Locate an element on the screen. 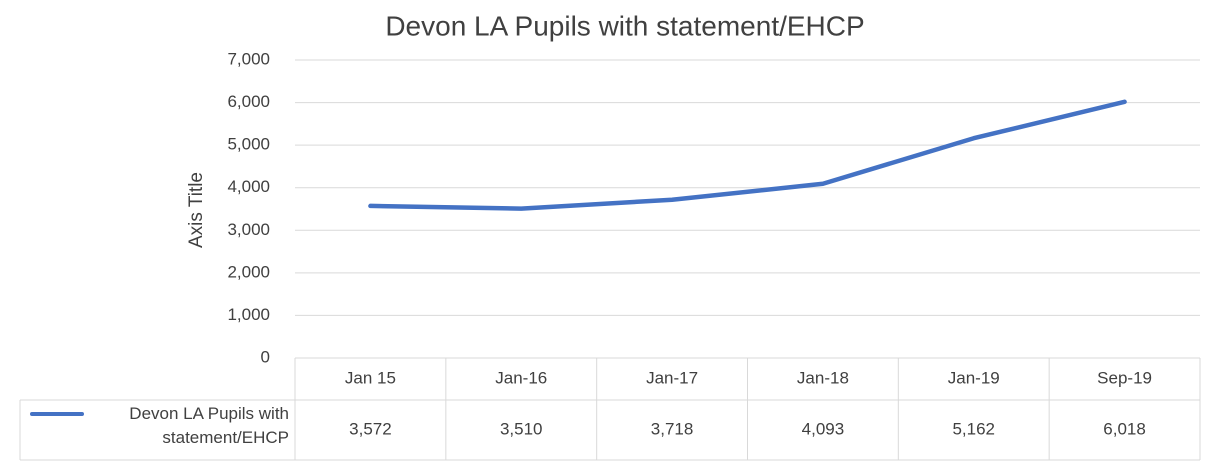  chart-title: Devon LA Pupils with statement/EHCP is located at coordinates (624, 25).